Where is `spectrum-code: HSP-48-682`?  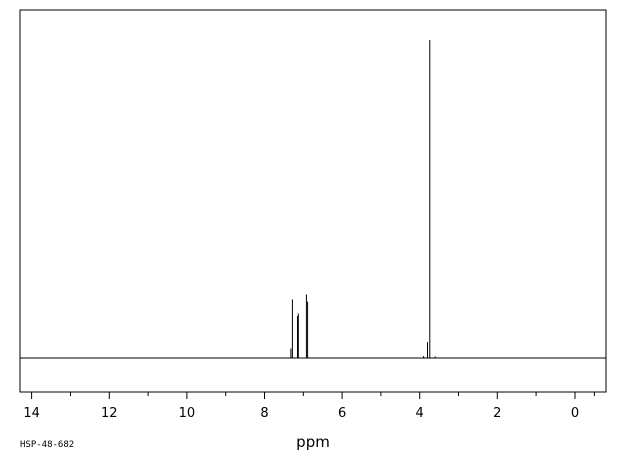 spectrum-code: HSP-48-682 is located at coordinates (47, 445).